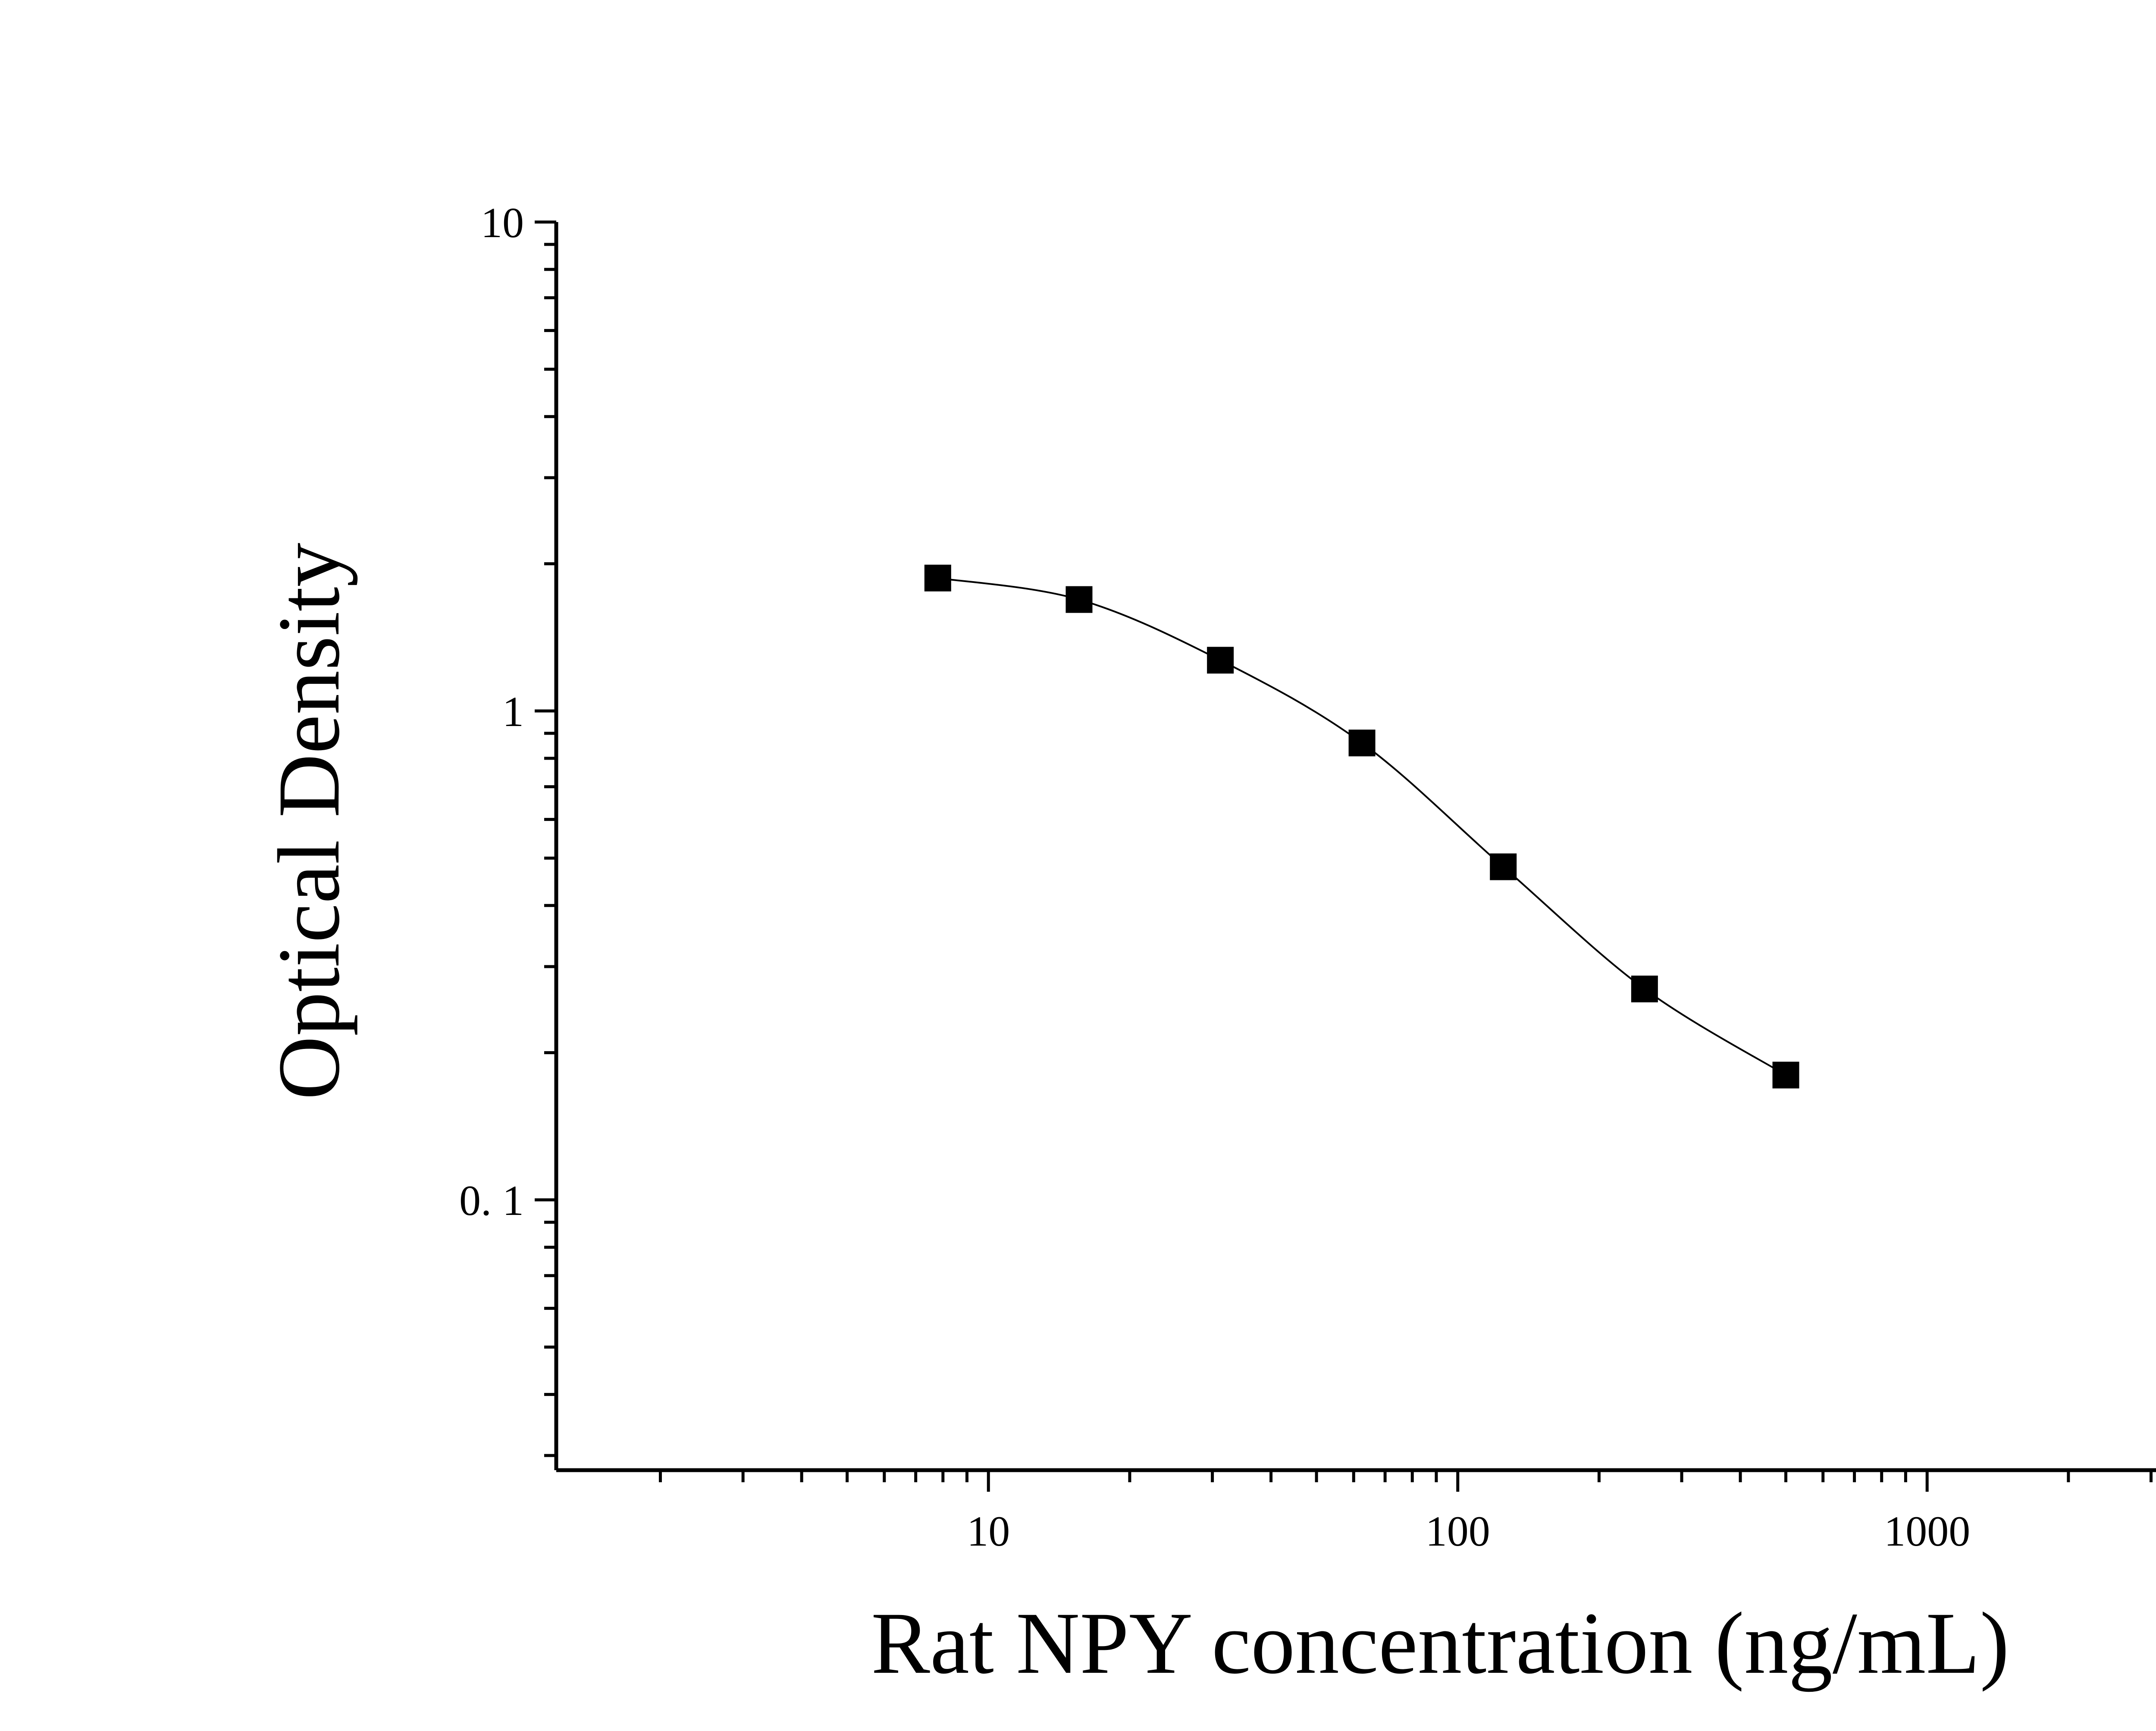 The height and width of the screenshot is (1731, 2156). Describe the element at coordinates (491, 1200) in the screenshot. I see `y-tick-label: 0. 1` at that location.